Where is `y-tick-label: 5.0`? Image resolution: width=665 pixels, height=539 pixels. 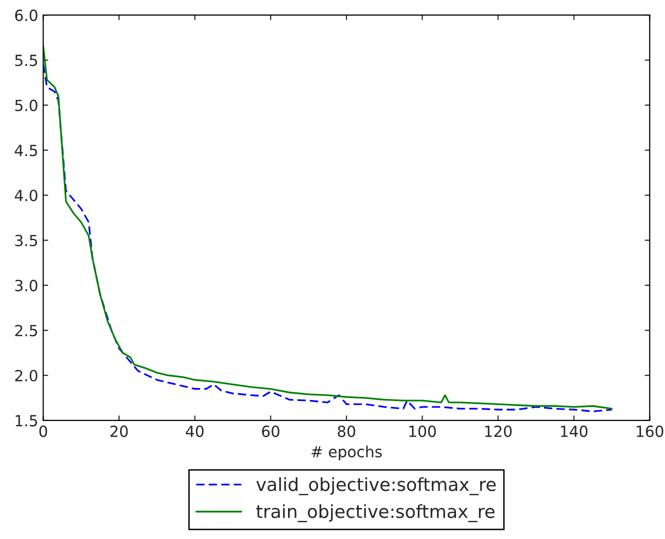 y-tick-label: 5.0 is located at coordinates (26, 106).